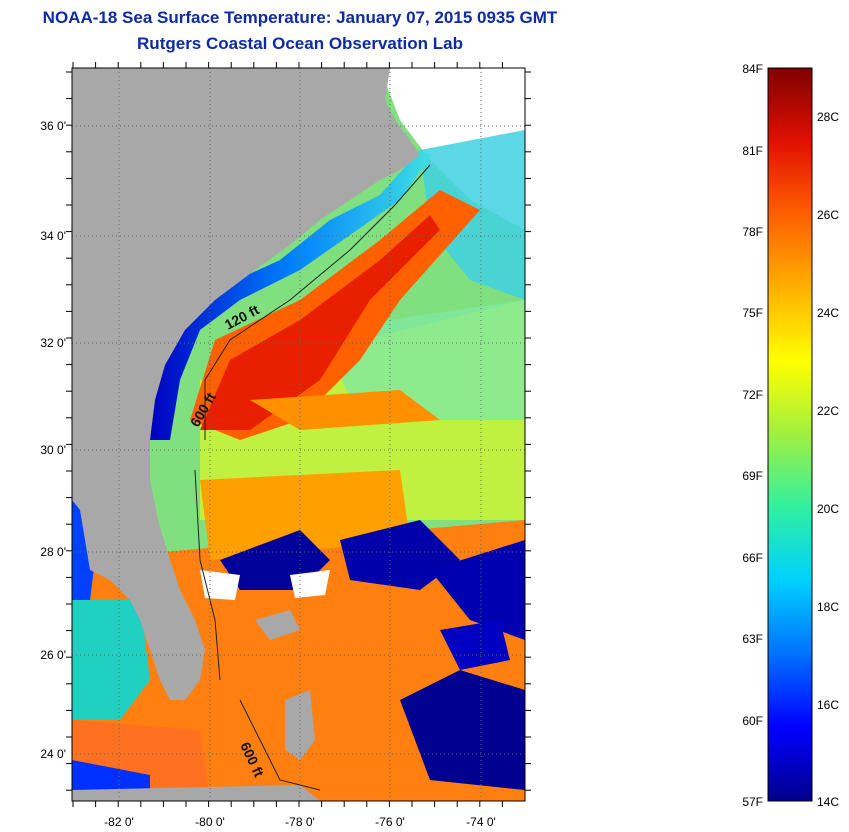  What do you see at coordinates (53, 655) in the screenshot?
I see `lat-label: 26 0'` at bounding box center [53, 655].